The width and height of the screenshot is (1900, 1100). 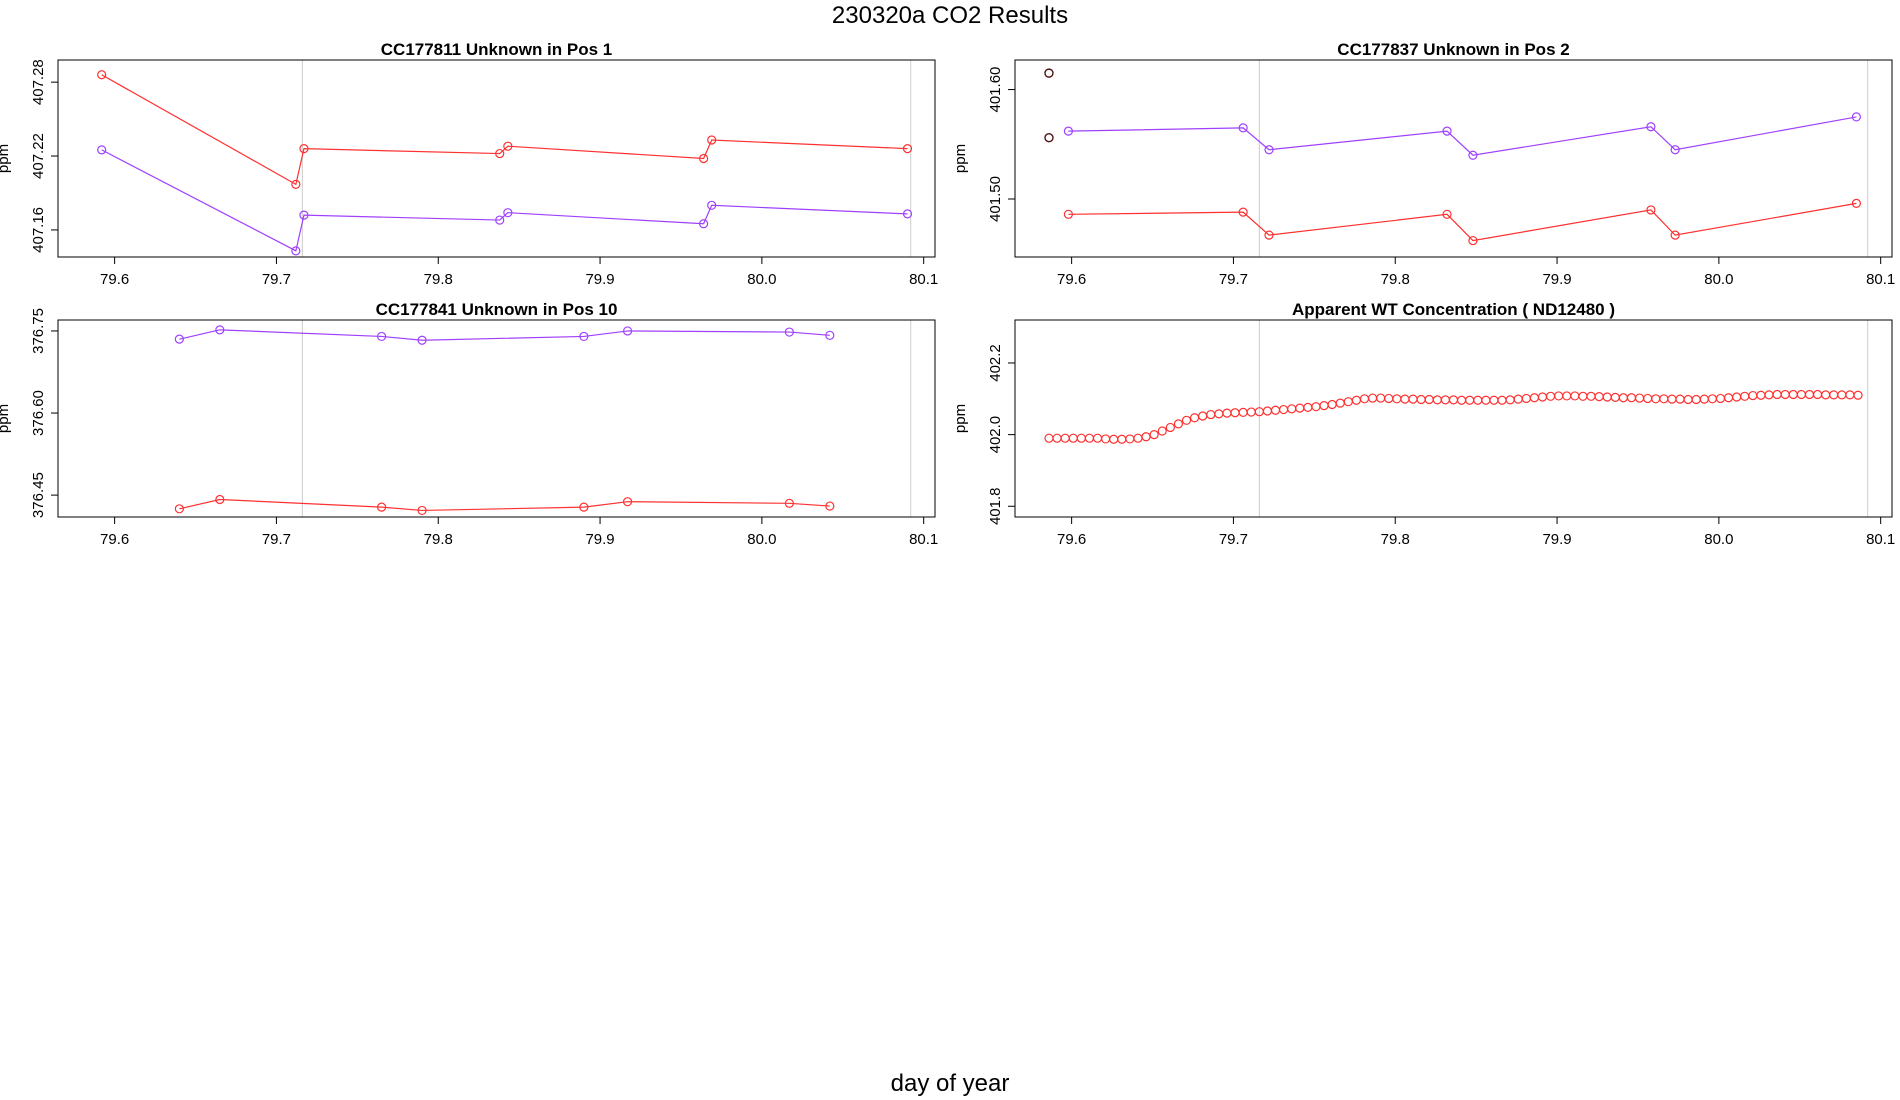 I want to click on y-tick-label: 401.8, so click(x=995, y=506).